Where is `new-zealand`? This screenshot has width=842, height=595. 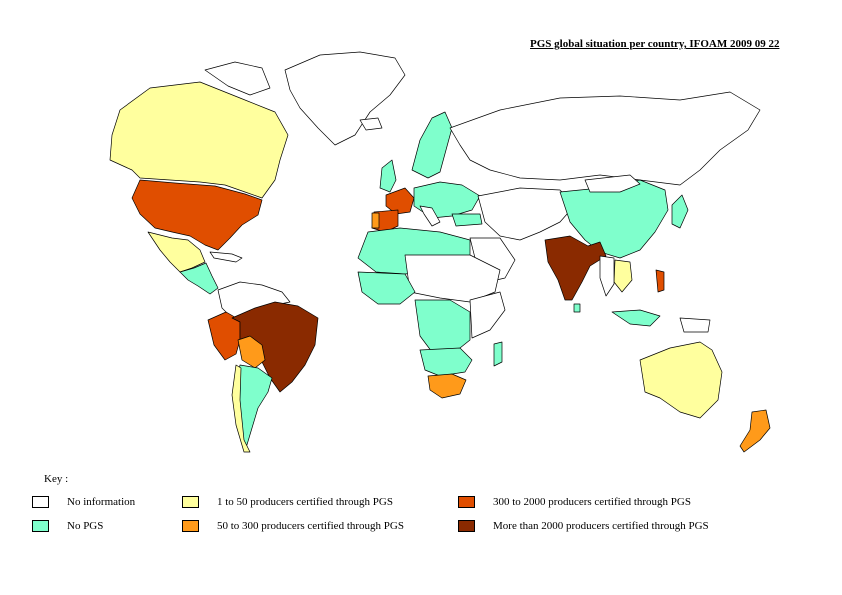
new-zealand is located at coordinates (755, 431).